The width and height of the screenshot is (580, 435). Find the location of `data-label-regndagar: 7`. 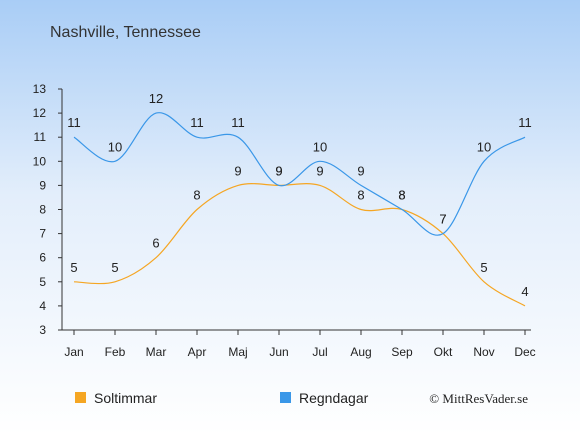

data-label-regndagar: 7 is located at coordinates (442, 219).